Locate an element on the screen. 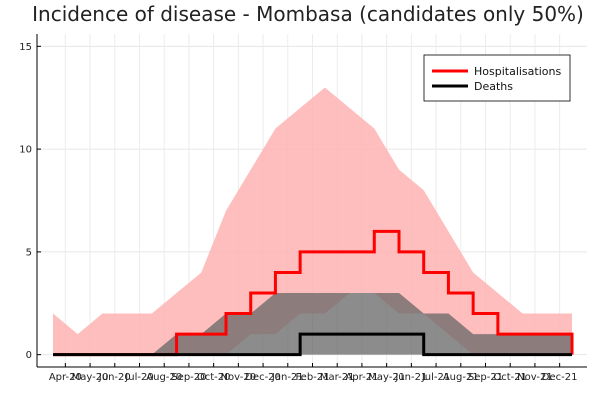 The image size is (600, 400). x-tick-label-15: Jul-21 is located at coordinates (435, 377).